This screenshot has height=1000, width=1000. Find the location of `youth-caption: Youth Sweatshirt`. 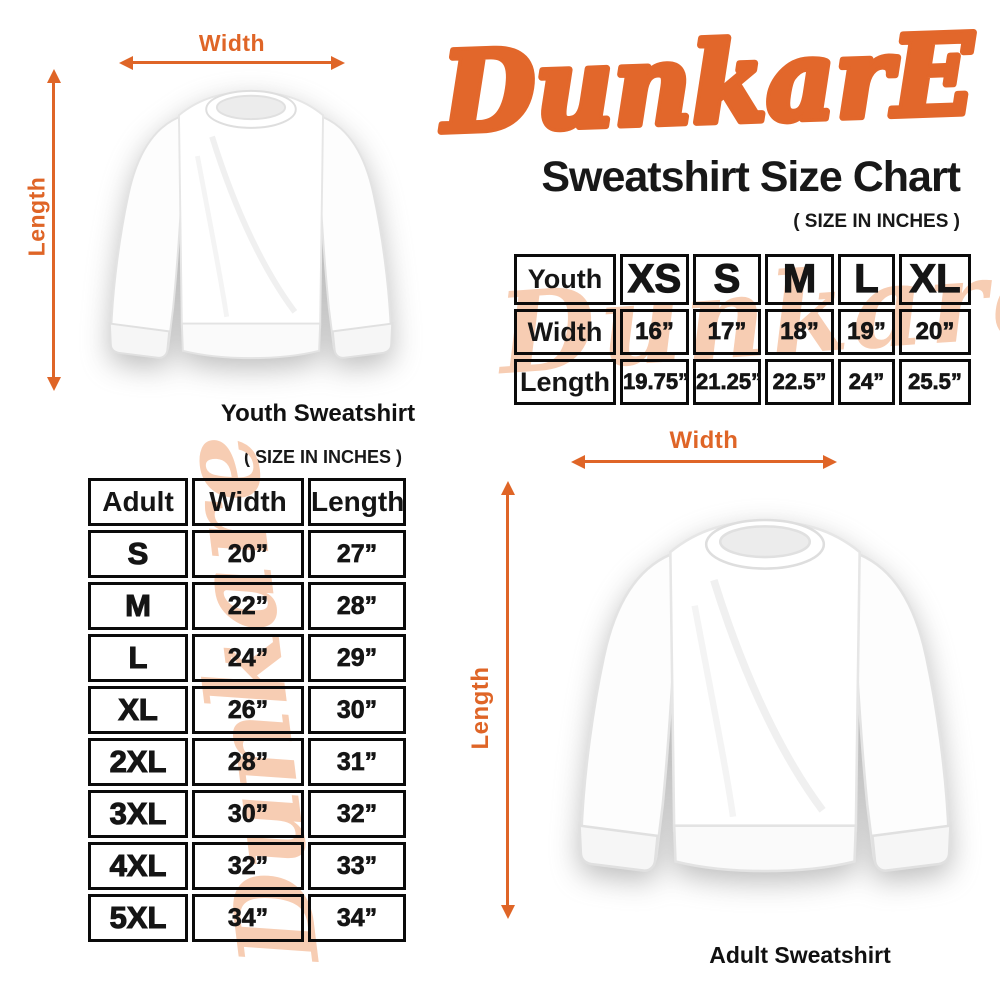

youth-caption: Youth Sweatshirt is located at coordinates (318, 413).